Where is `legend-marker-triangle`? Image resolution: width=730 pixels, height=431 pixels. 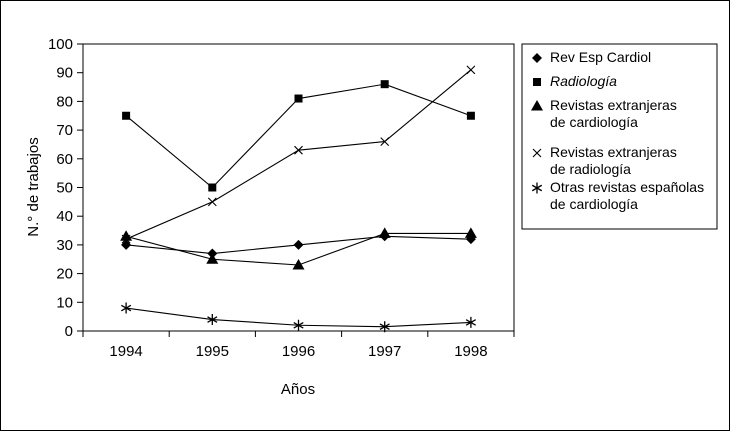
legend-marker-triangle is located at coordinates (537, 105).